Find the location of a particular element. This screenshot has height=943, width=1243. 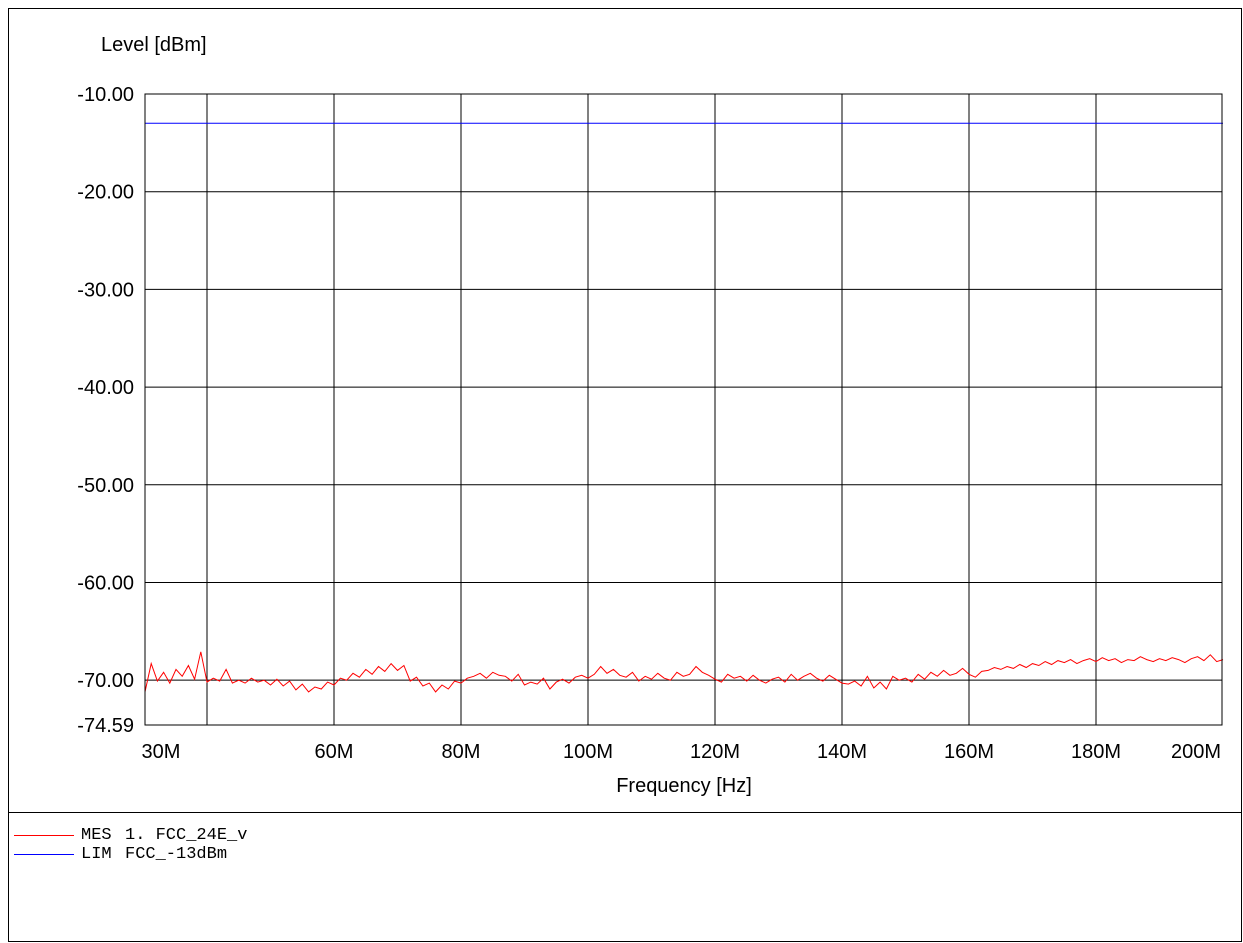

legend-swatch-mes is located at coordinates (44, 835).